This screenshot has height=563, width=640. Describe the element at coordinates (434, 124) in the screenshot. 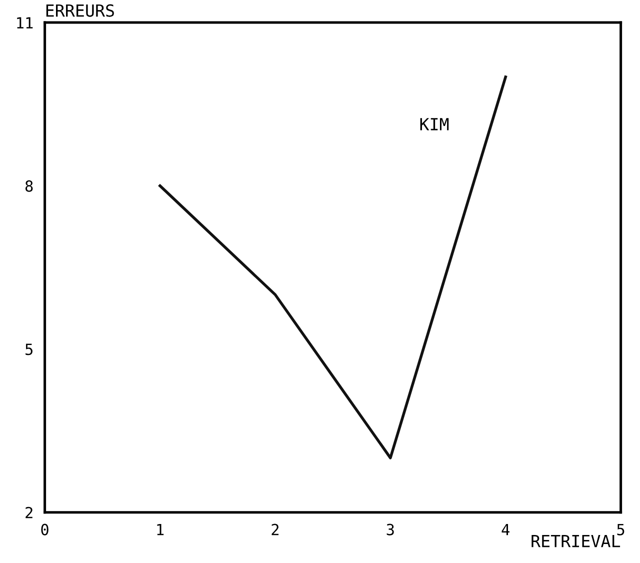

I see `annotation: KIM` at that location.